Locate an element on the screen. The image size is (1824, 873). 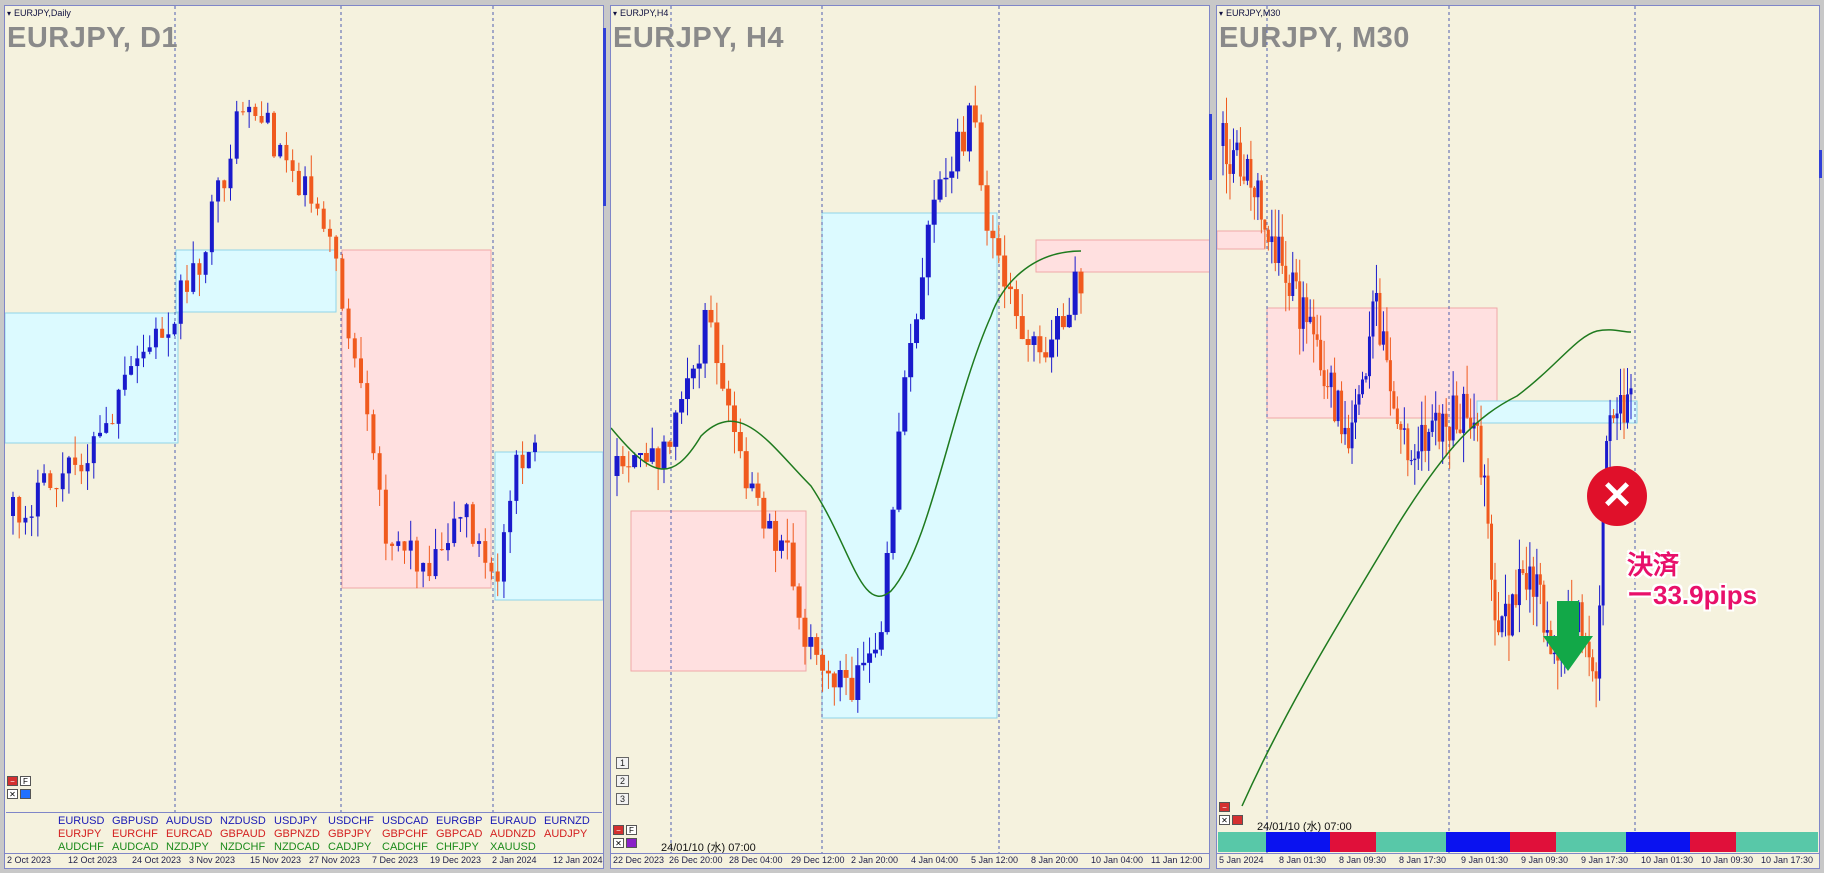
pair-audjpy: AUDJPY is located at coordinates (566, 834).